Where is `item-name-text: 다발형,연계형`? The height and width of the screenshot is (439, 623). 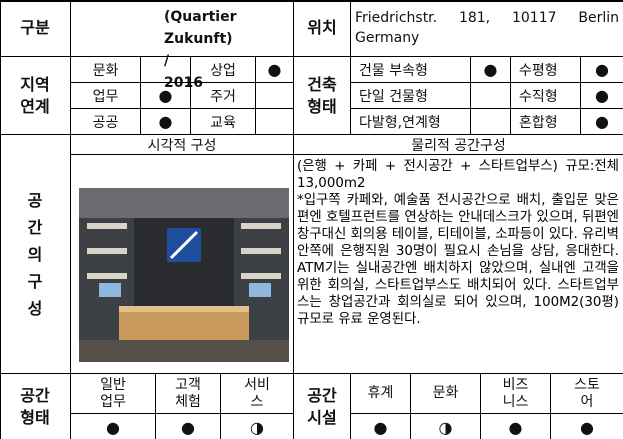
item-name-text: 다발형,연계형 is located at coordinates (400, 122).